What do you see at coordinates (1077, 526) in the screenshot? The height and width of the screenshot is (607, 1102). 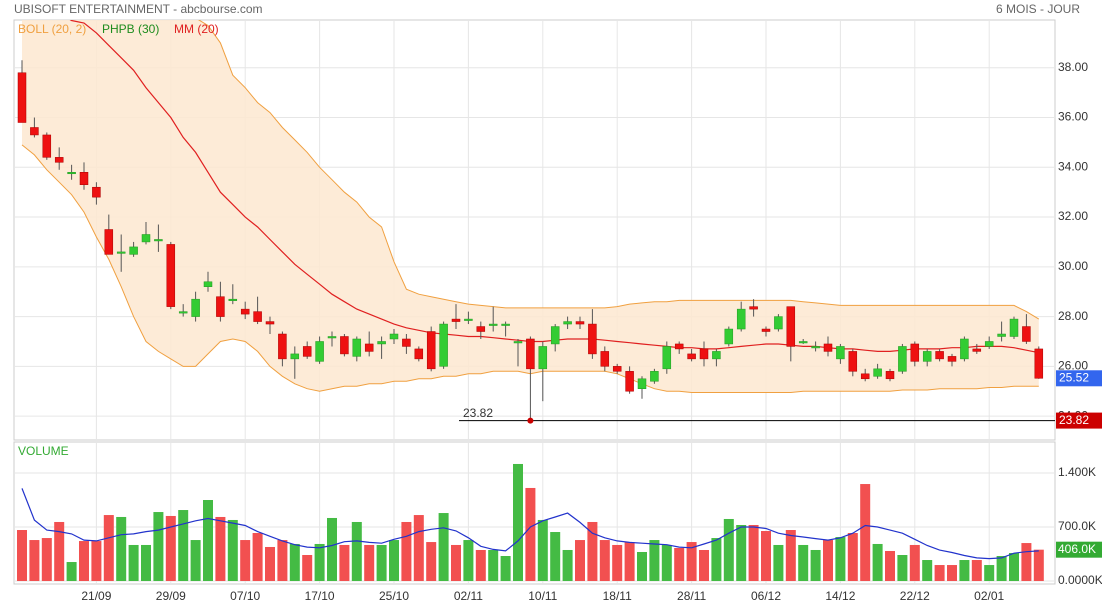 I see `y-tick-label: 700.0K` at bounding box center [1077, 526].